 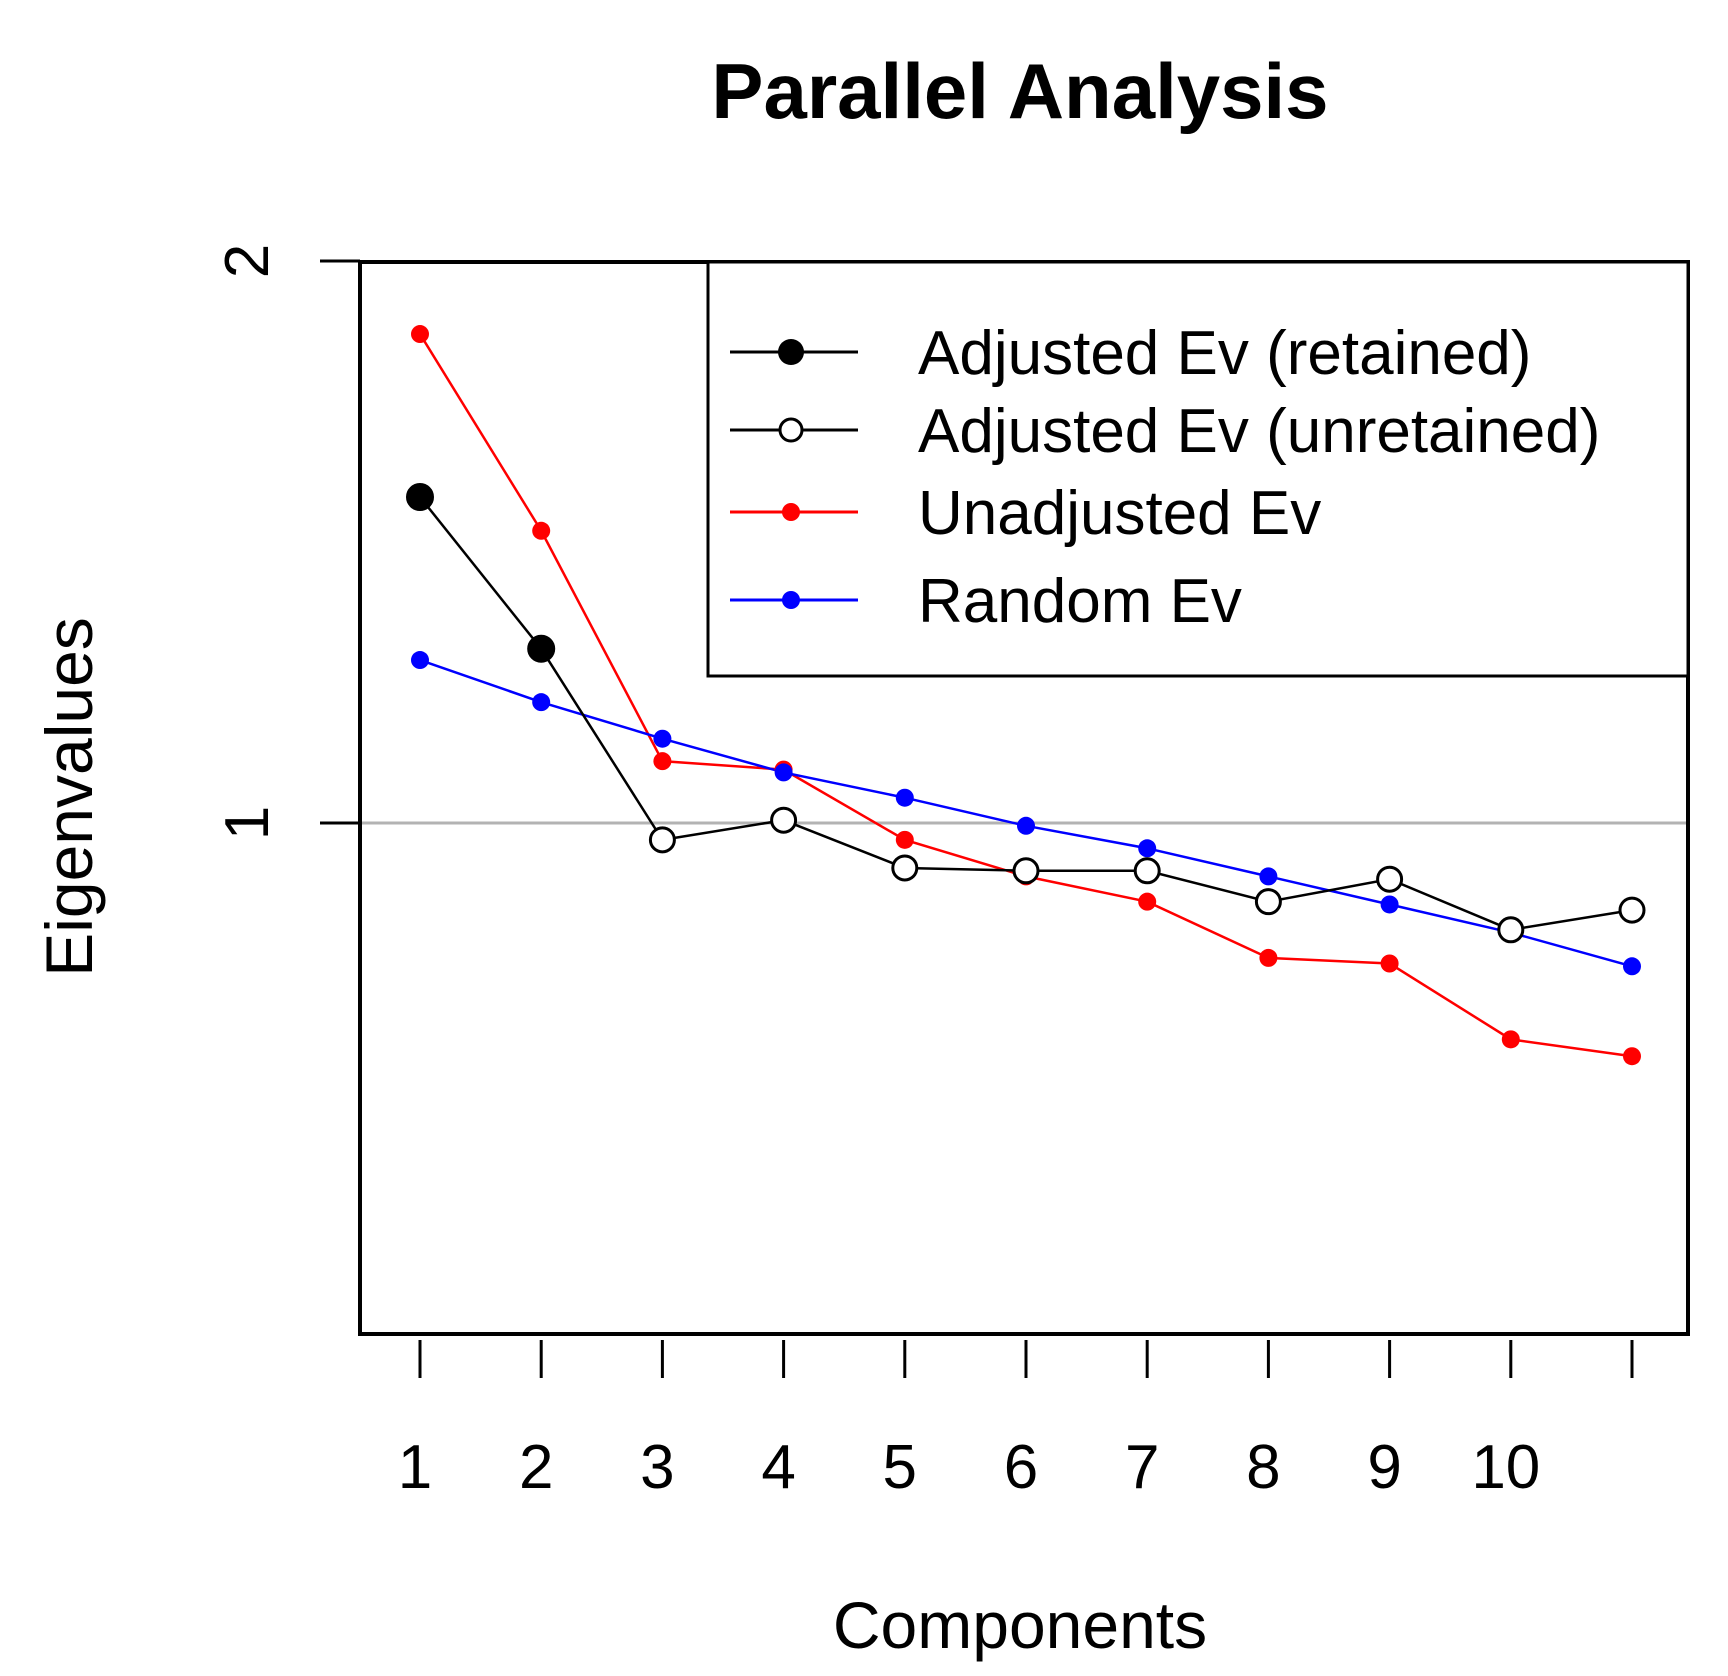 What do you see at coordinates (657, 1467) in the screenshot?
I see `x-tick-label: 3` at bounding box center [657, 1467].